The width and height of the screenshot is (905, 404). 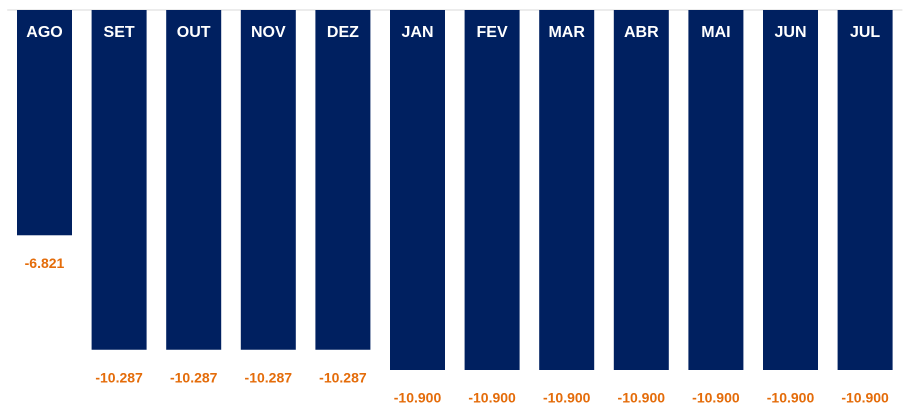 I want to click on category-label: AGO, so click(x=44, y=32).